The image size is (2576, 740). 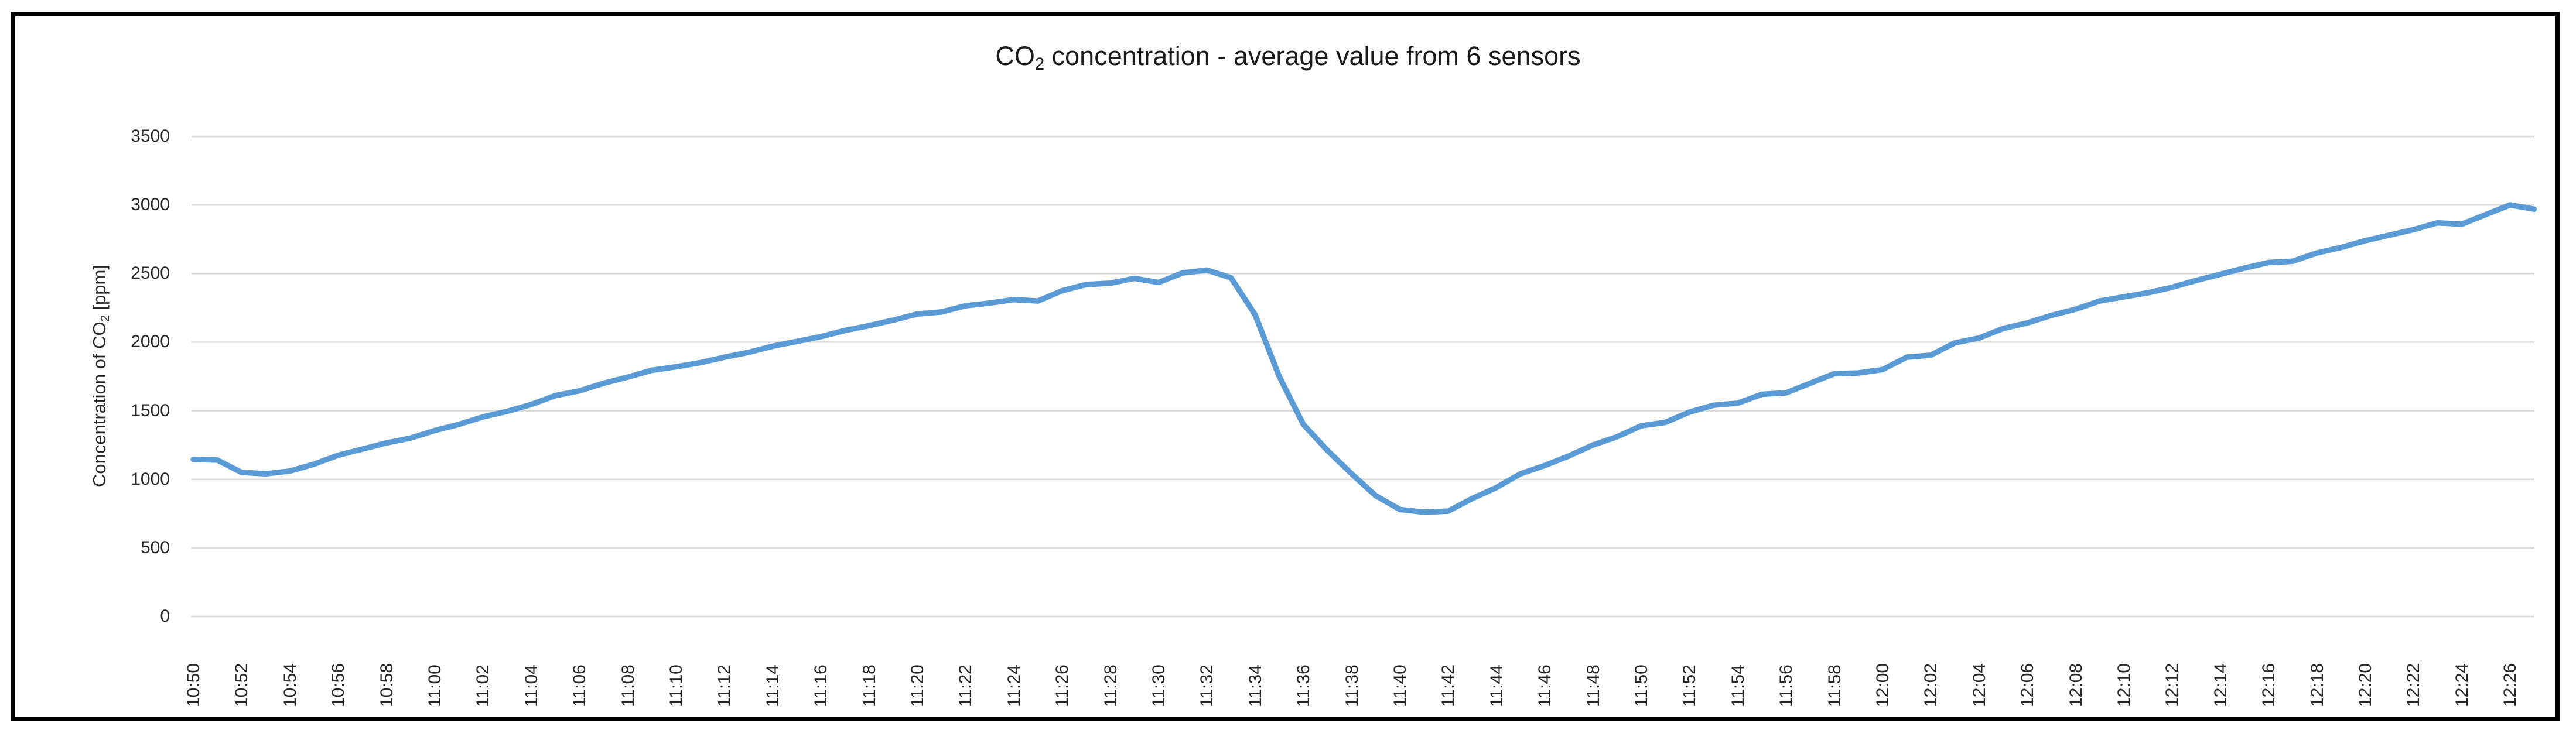 What do you see at coordinates (1015, 56) in the screenshot?
I see `chart-title-prefix: CO` at bounding box center [1015, 56].